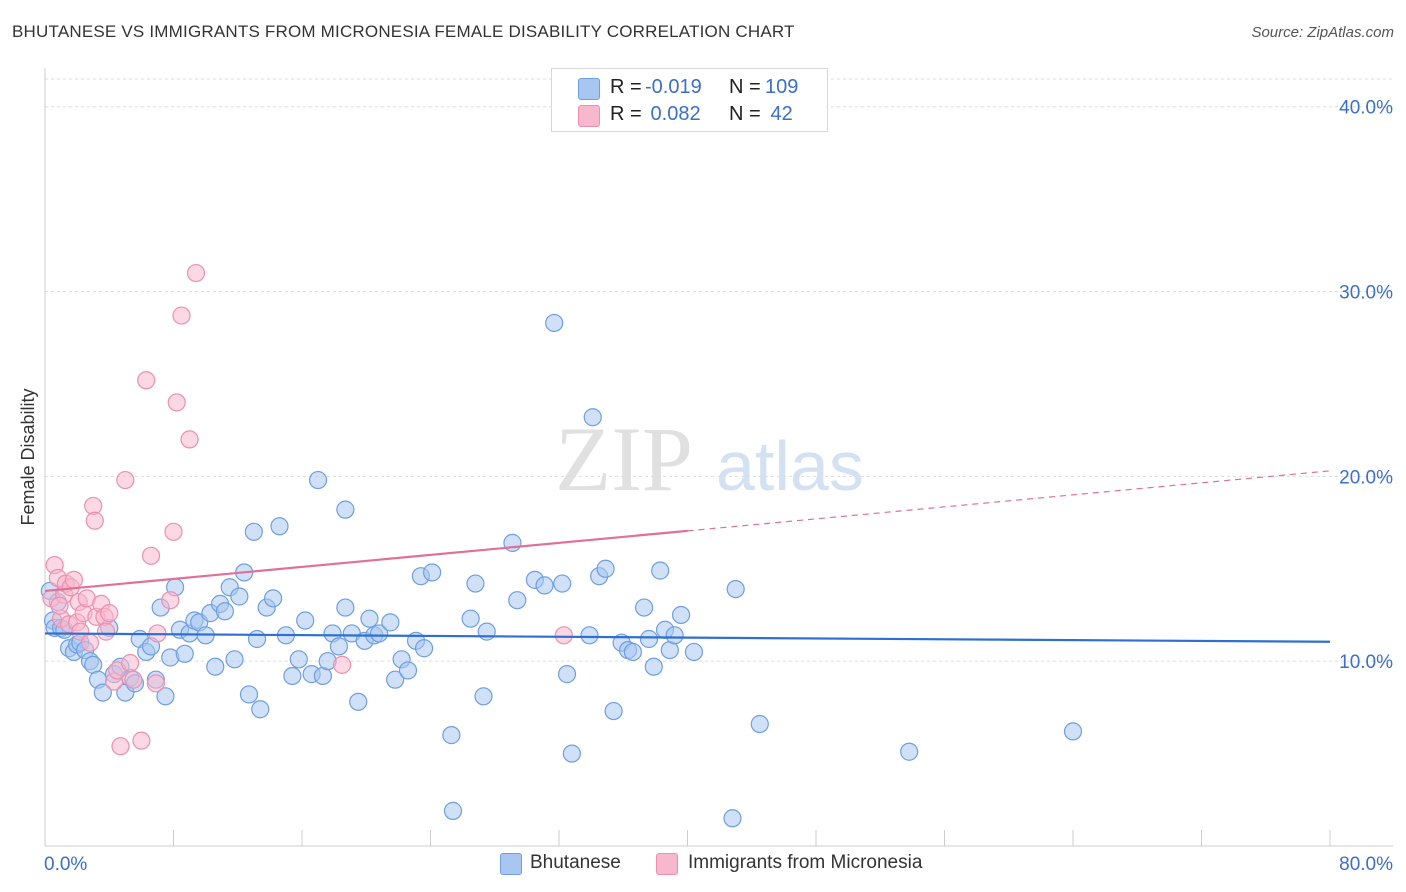 This screenshot has height=892, width=1406. What do you see at coordinates (1366, 108) in the screenshot?
I see `y-tick-label: 40.0%` at bounding box center [1366, 108].